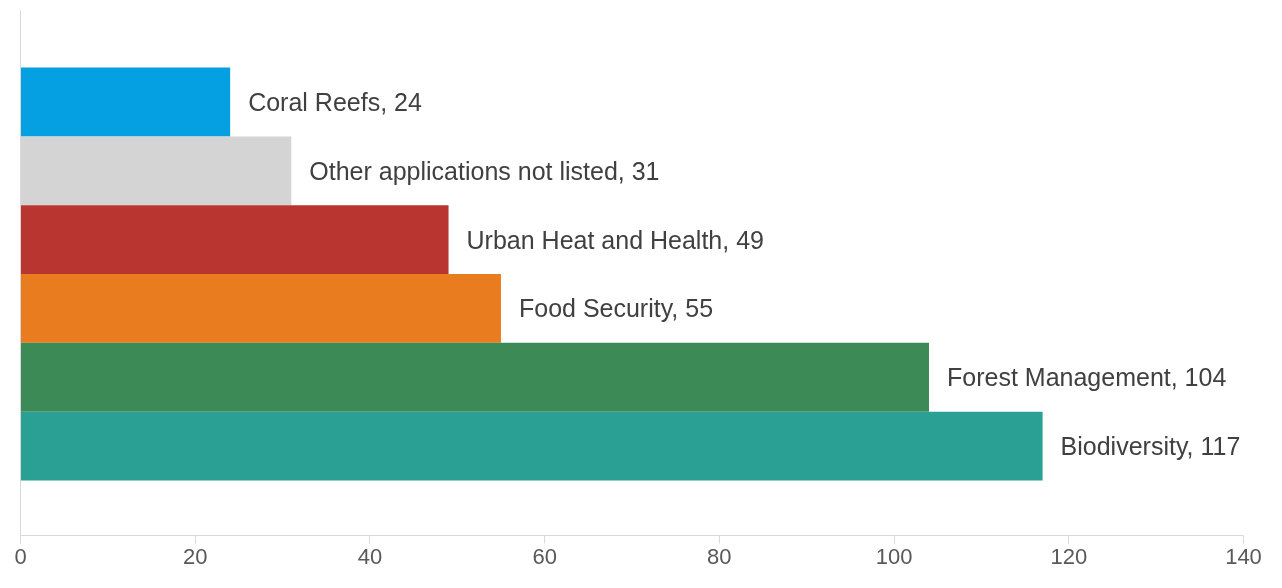 The image size is (1282, 588). Describe the element at coordinates (894, 556) in the screenshot. I see `x-tick-label: 100` at that location.